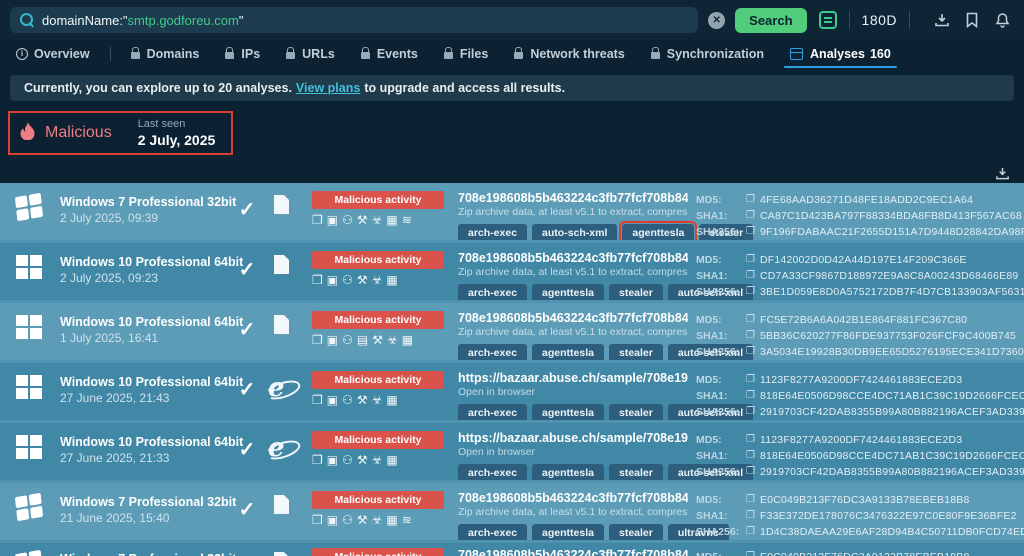 The image size is (1024, 556). Describe the element at coordinates (62, 54) in the screenshot. I see `tab-label: Overview` at that location.